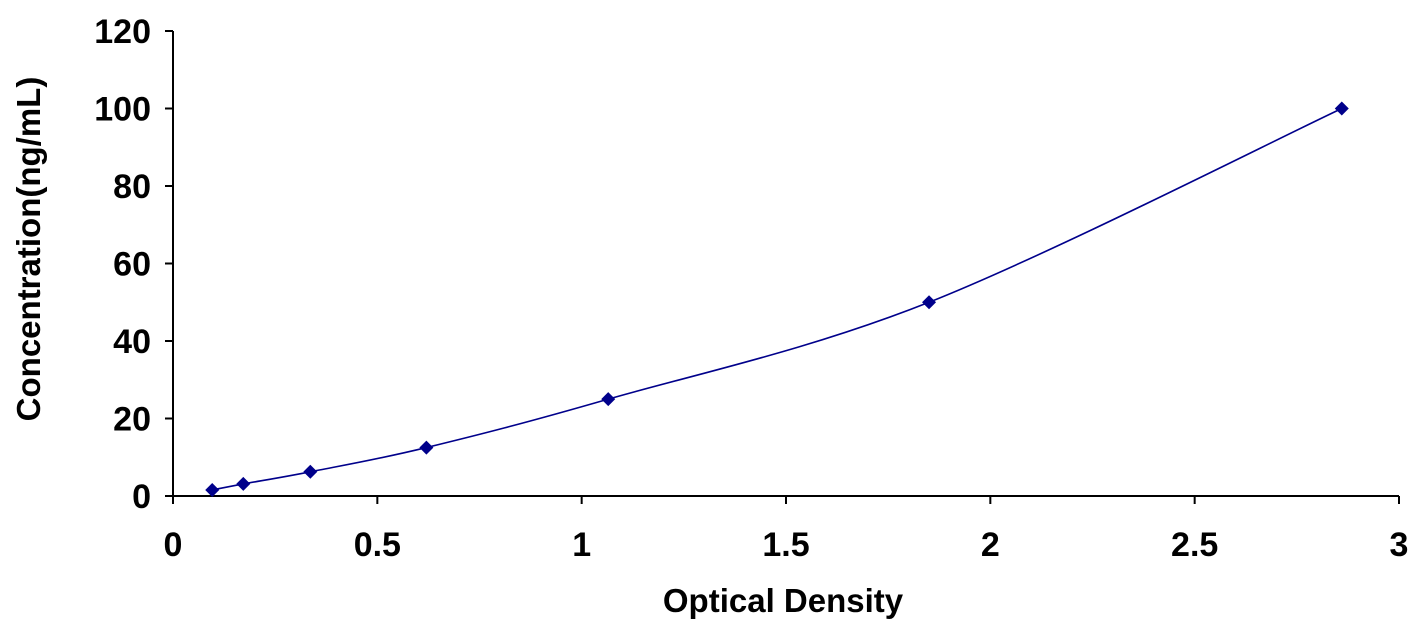  Describe the element at coordinates (581, 545) in the screenshot. I see `x-tick-label: 1` at that location.